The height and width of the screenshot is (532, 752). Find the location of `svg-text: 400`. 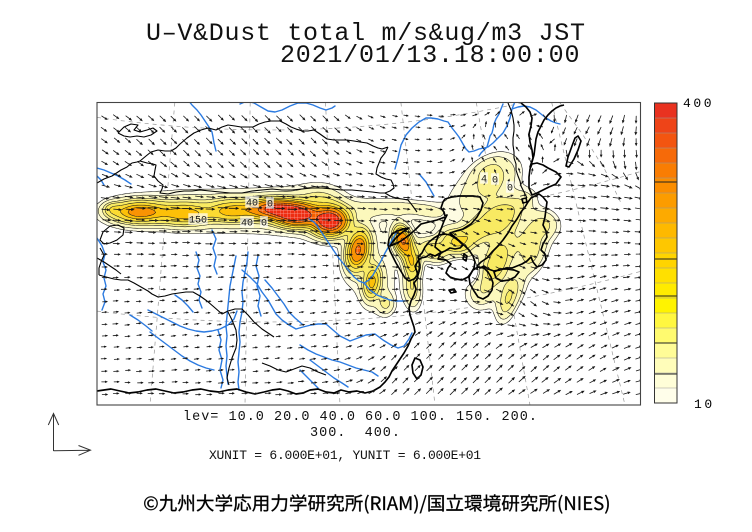

svg-text: 400 is located at coordinates (698, 103).